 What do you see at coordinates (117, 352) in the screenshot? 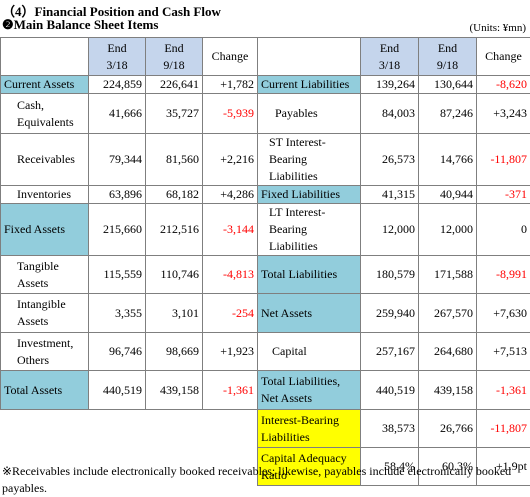
I see `value-cell: 96,746` at bounding box center [117, 352].